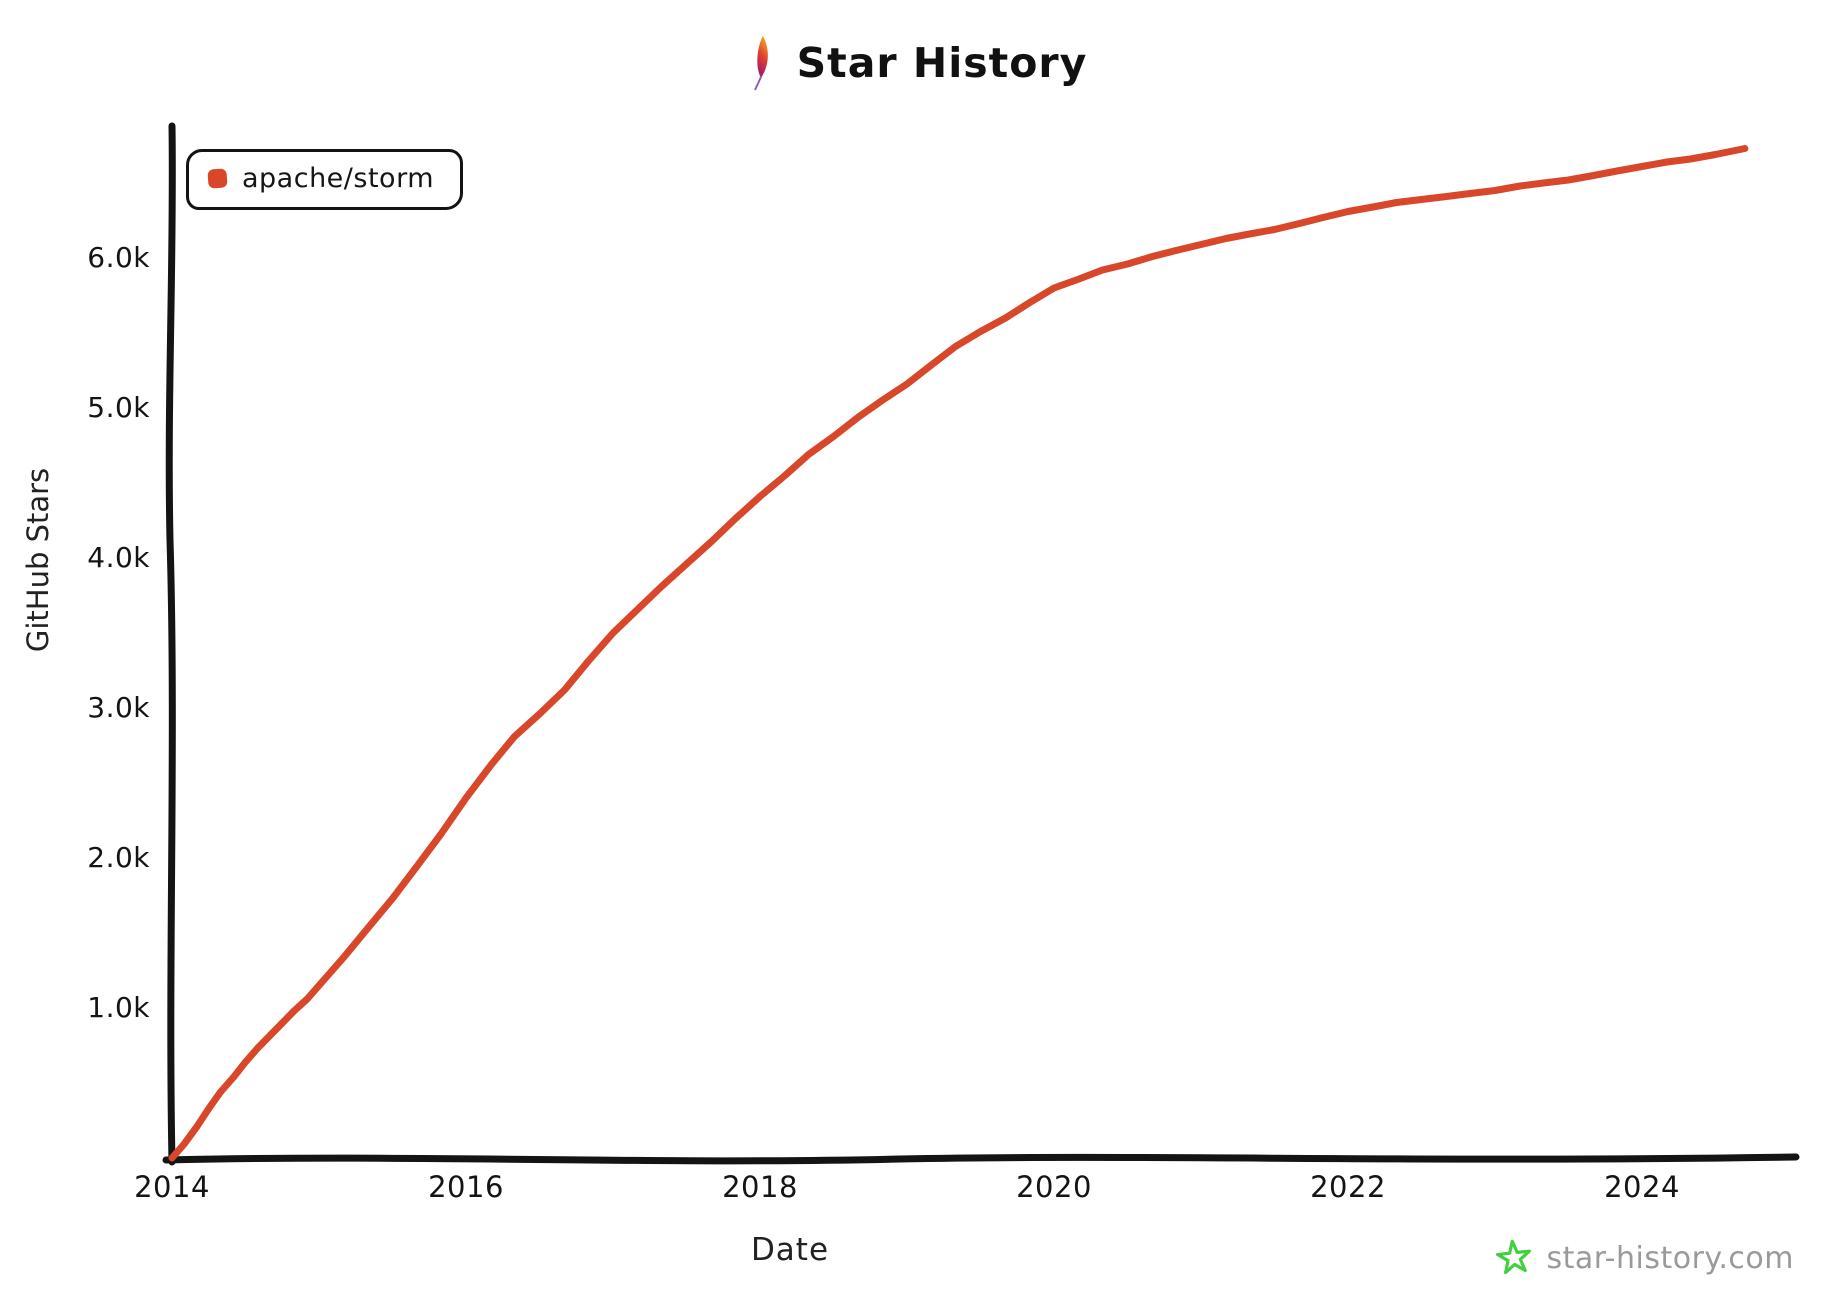 Image resolution: width=1832 pixels, height=1308 pixels. I want to click on x-tick-label: 2014, so click(172, 1187).